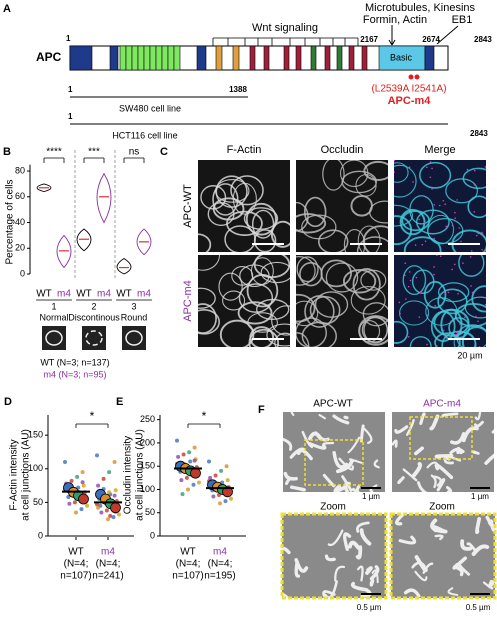 The height and width of the screenshot is (620, 497). Describe the element at coordinates (94, 338) in the screenshot. I see `thumbnail-cell` at that location.